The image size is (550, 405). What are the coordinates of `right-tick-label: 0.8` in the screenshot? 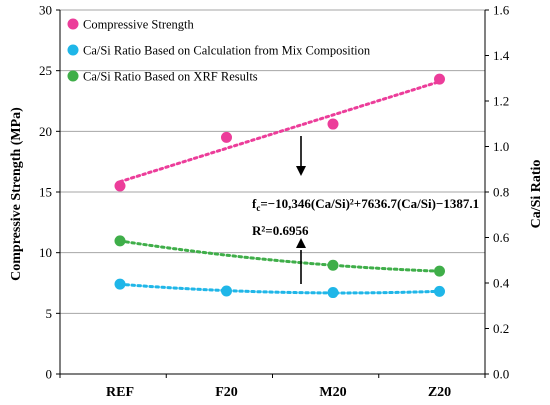 It's located at (501, 192).